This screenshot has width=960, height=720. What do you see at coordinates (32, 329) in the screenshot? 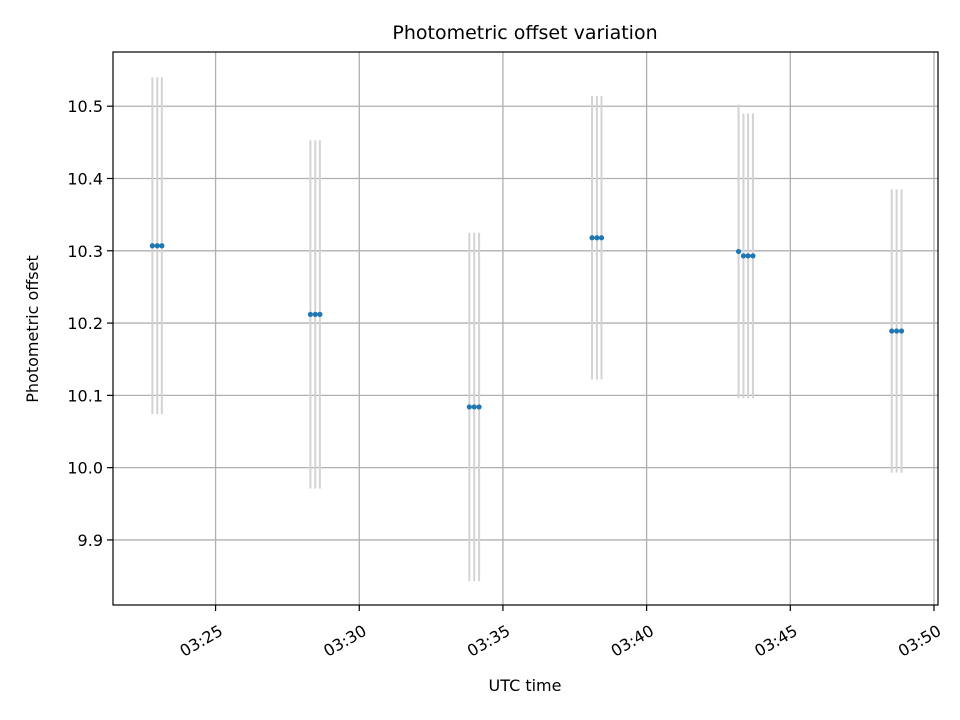
I see `y-axis-label: Photometric offset` at bounding box center [32, 329].